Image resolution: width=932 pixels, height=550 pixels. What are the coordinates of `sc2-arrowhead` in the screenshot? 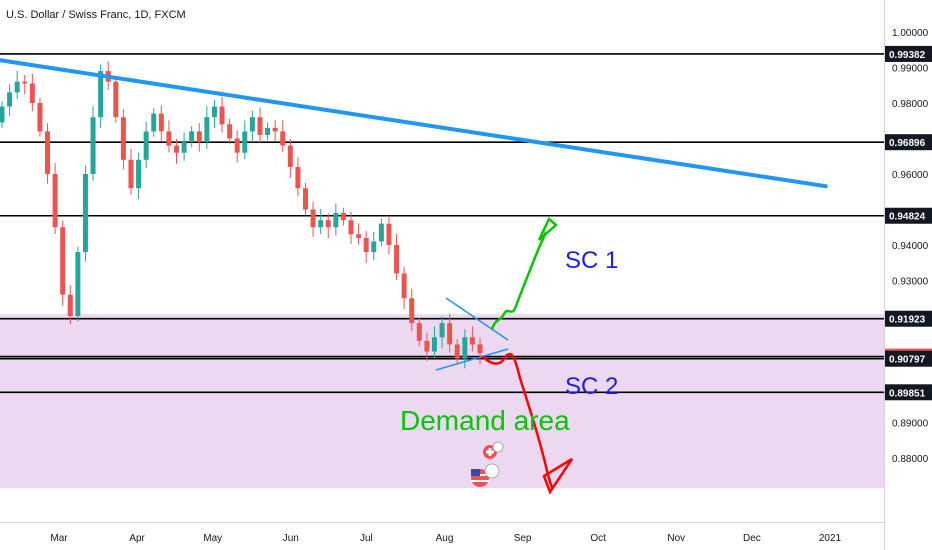 It's located at (558, 476).